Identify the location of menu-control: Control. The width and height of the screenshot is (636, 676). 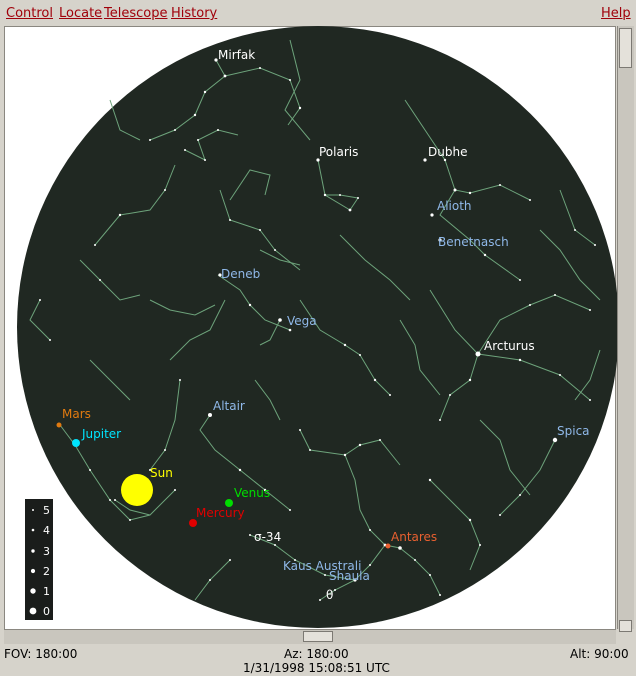
(29, 13).